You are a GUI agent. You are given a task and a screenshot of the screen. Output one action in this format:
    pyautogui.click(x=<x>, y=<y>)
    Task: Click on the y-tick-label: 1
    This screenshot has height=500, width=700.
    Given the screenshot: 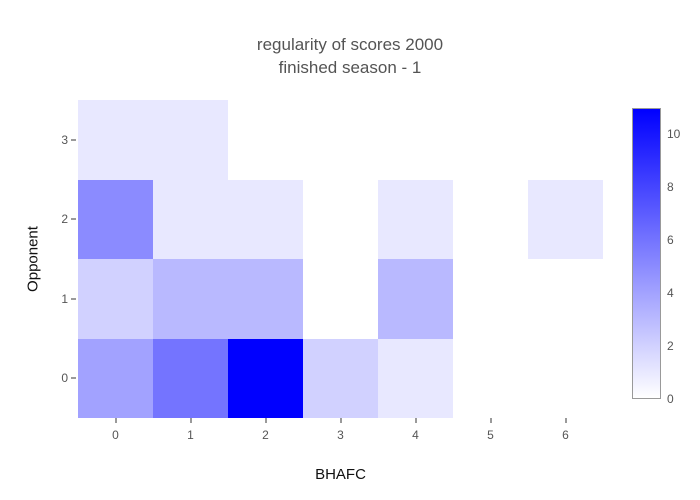 What is the action you would take?
    pyautogui.click(x=64, y=298)
    